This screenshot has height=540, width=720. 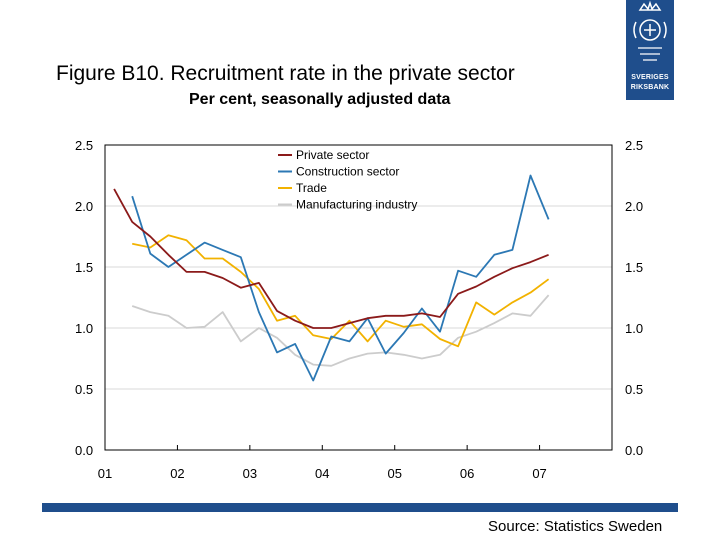 I want to click on chart-subtitle: Per cent, seasonally adjusted data, so click(x=320, y=99).